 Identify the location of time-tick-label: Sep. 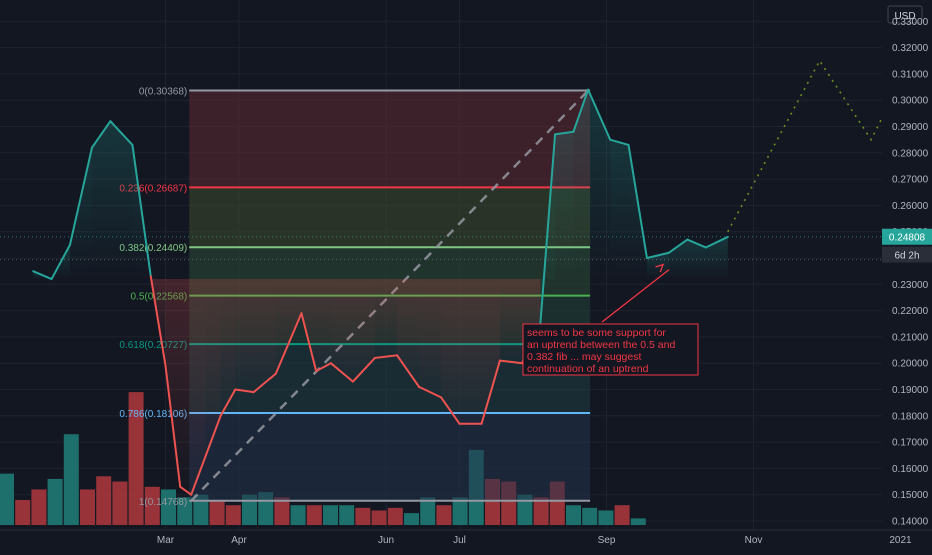
(607, 540).